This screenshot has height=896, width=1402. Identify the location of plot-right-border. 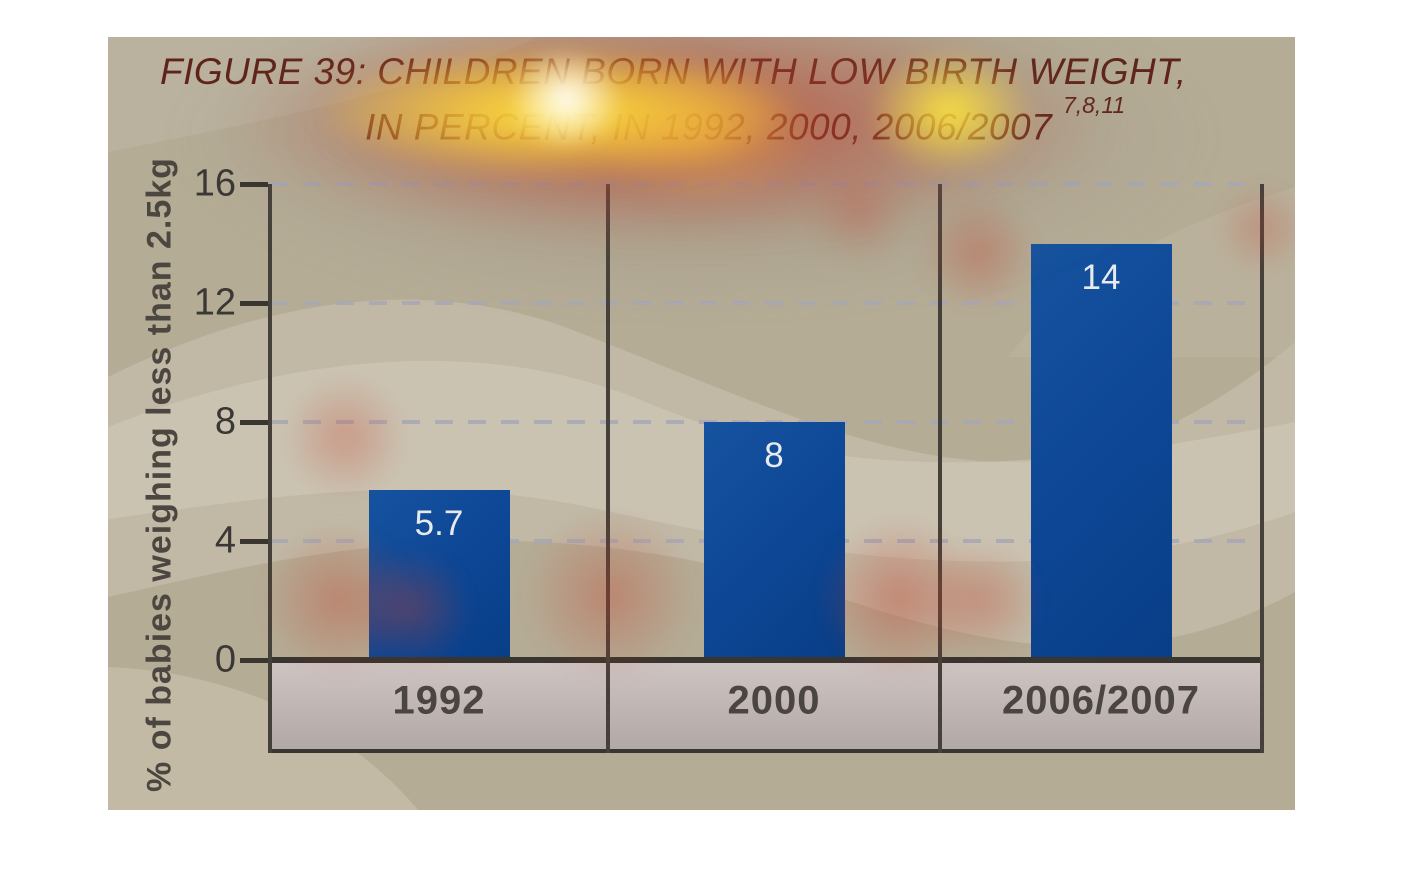
(1262, 468).